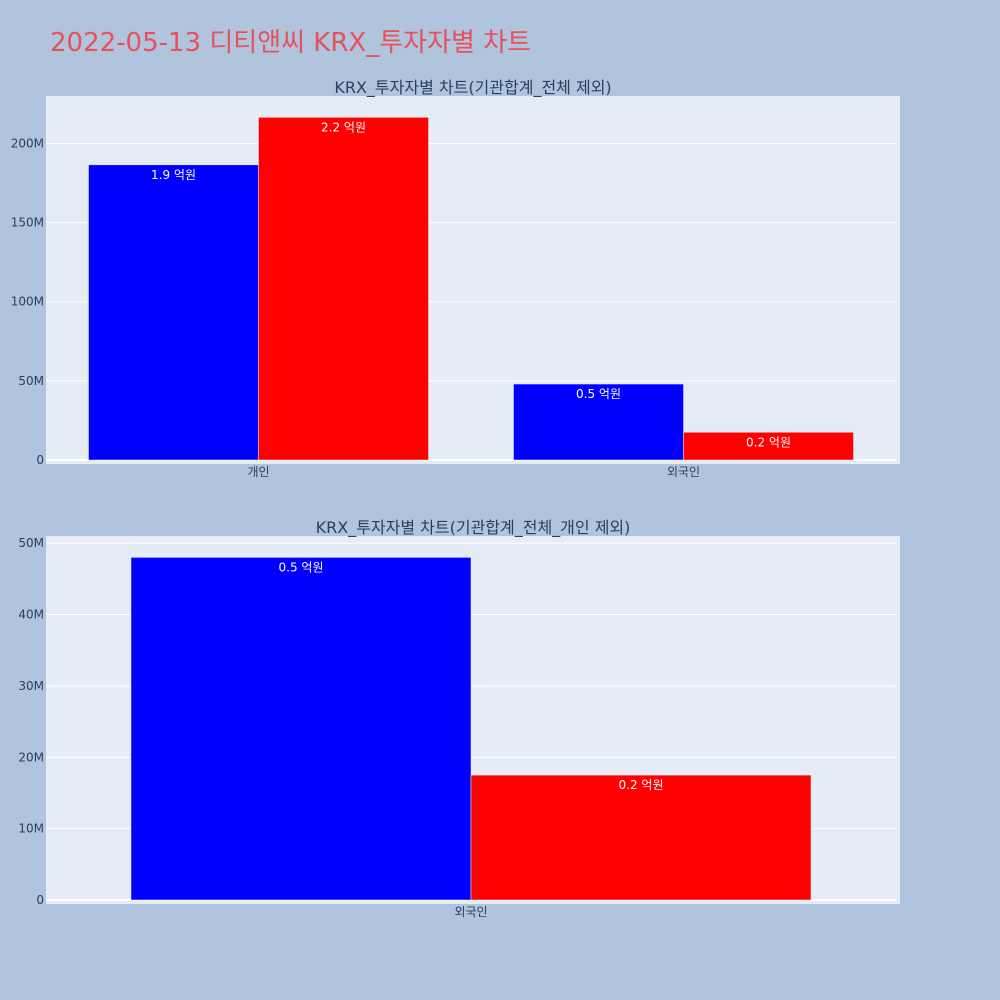 The image size is (1000, 1000). I want to click on bar-data-label: 1.9 억원, so click(173, 175).